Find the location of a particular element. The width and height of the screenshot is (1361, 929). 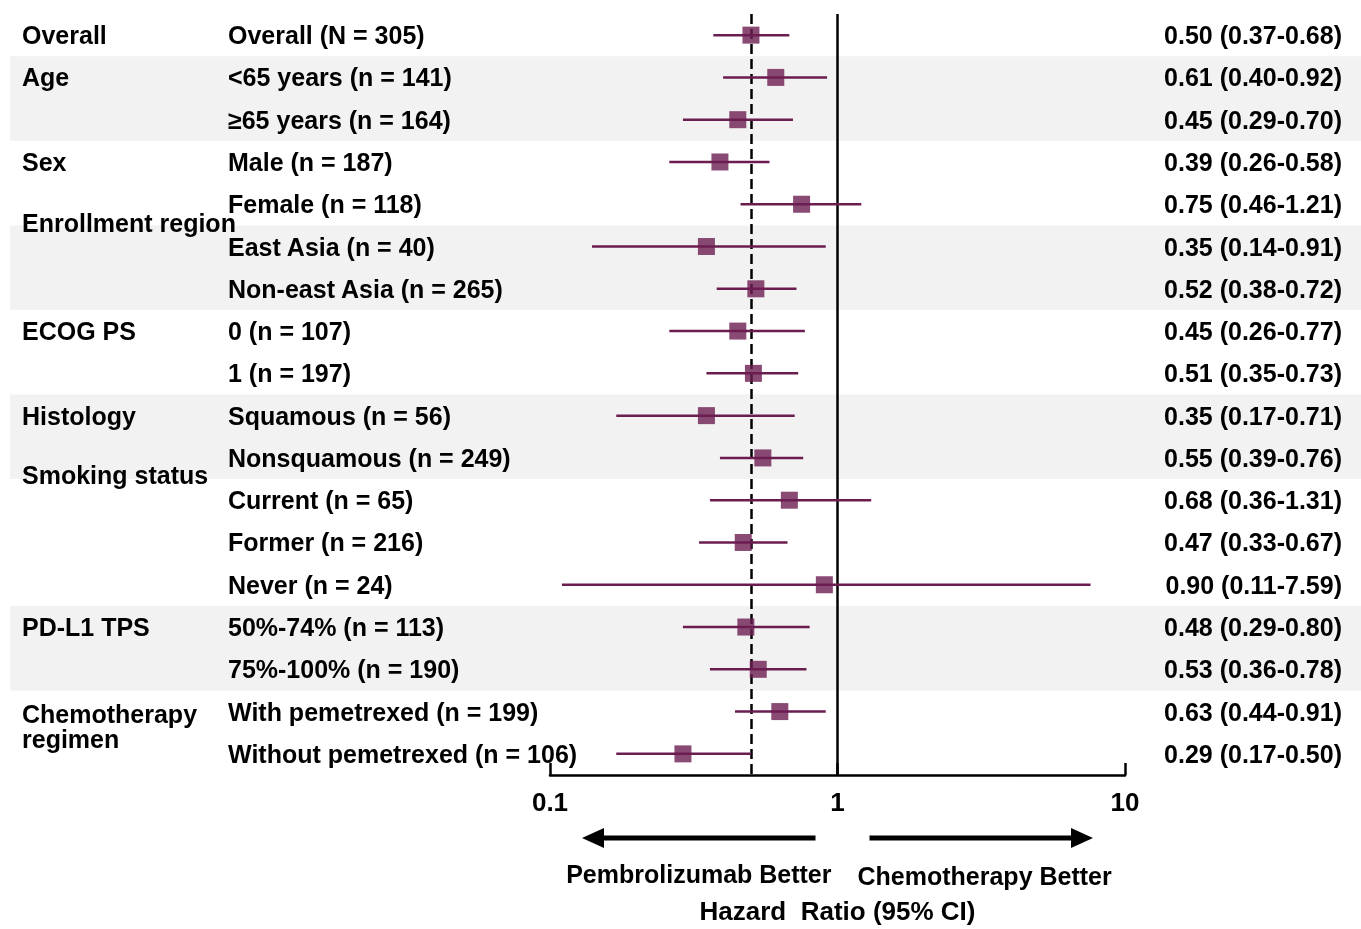

data-label: 0.45 (0.29-0.70) is located at coordinates (1253, 119).